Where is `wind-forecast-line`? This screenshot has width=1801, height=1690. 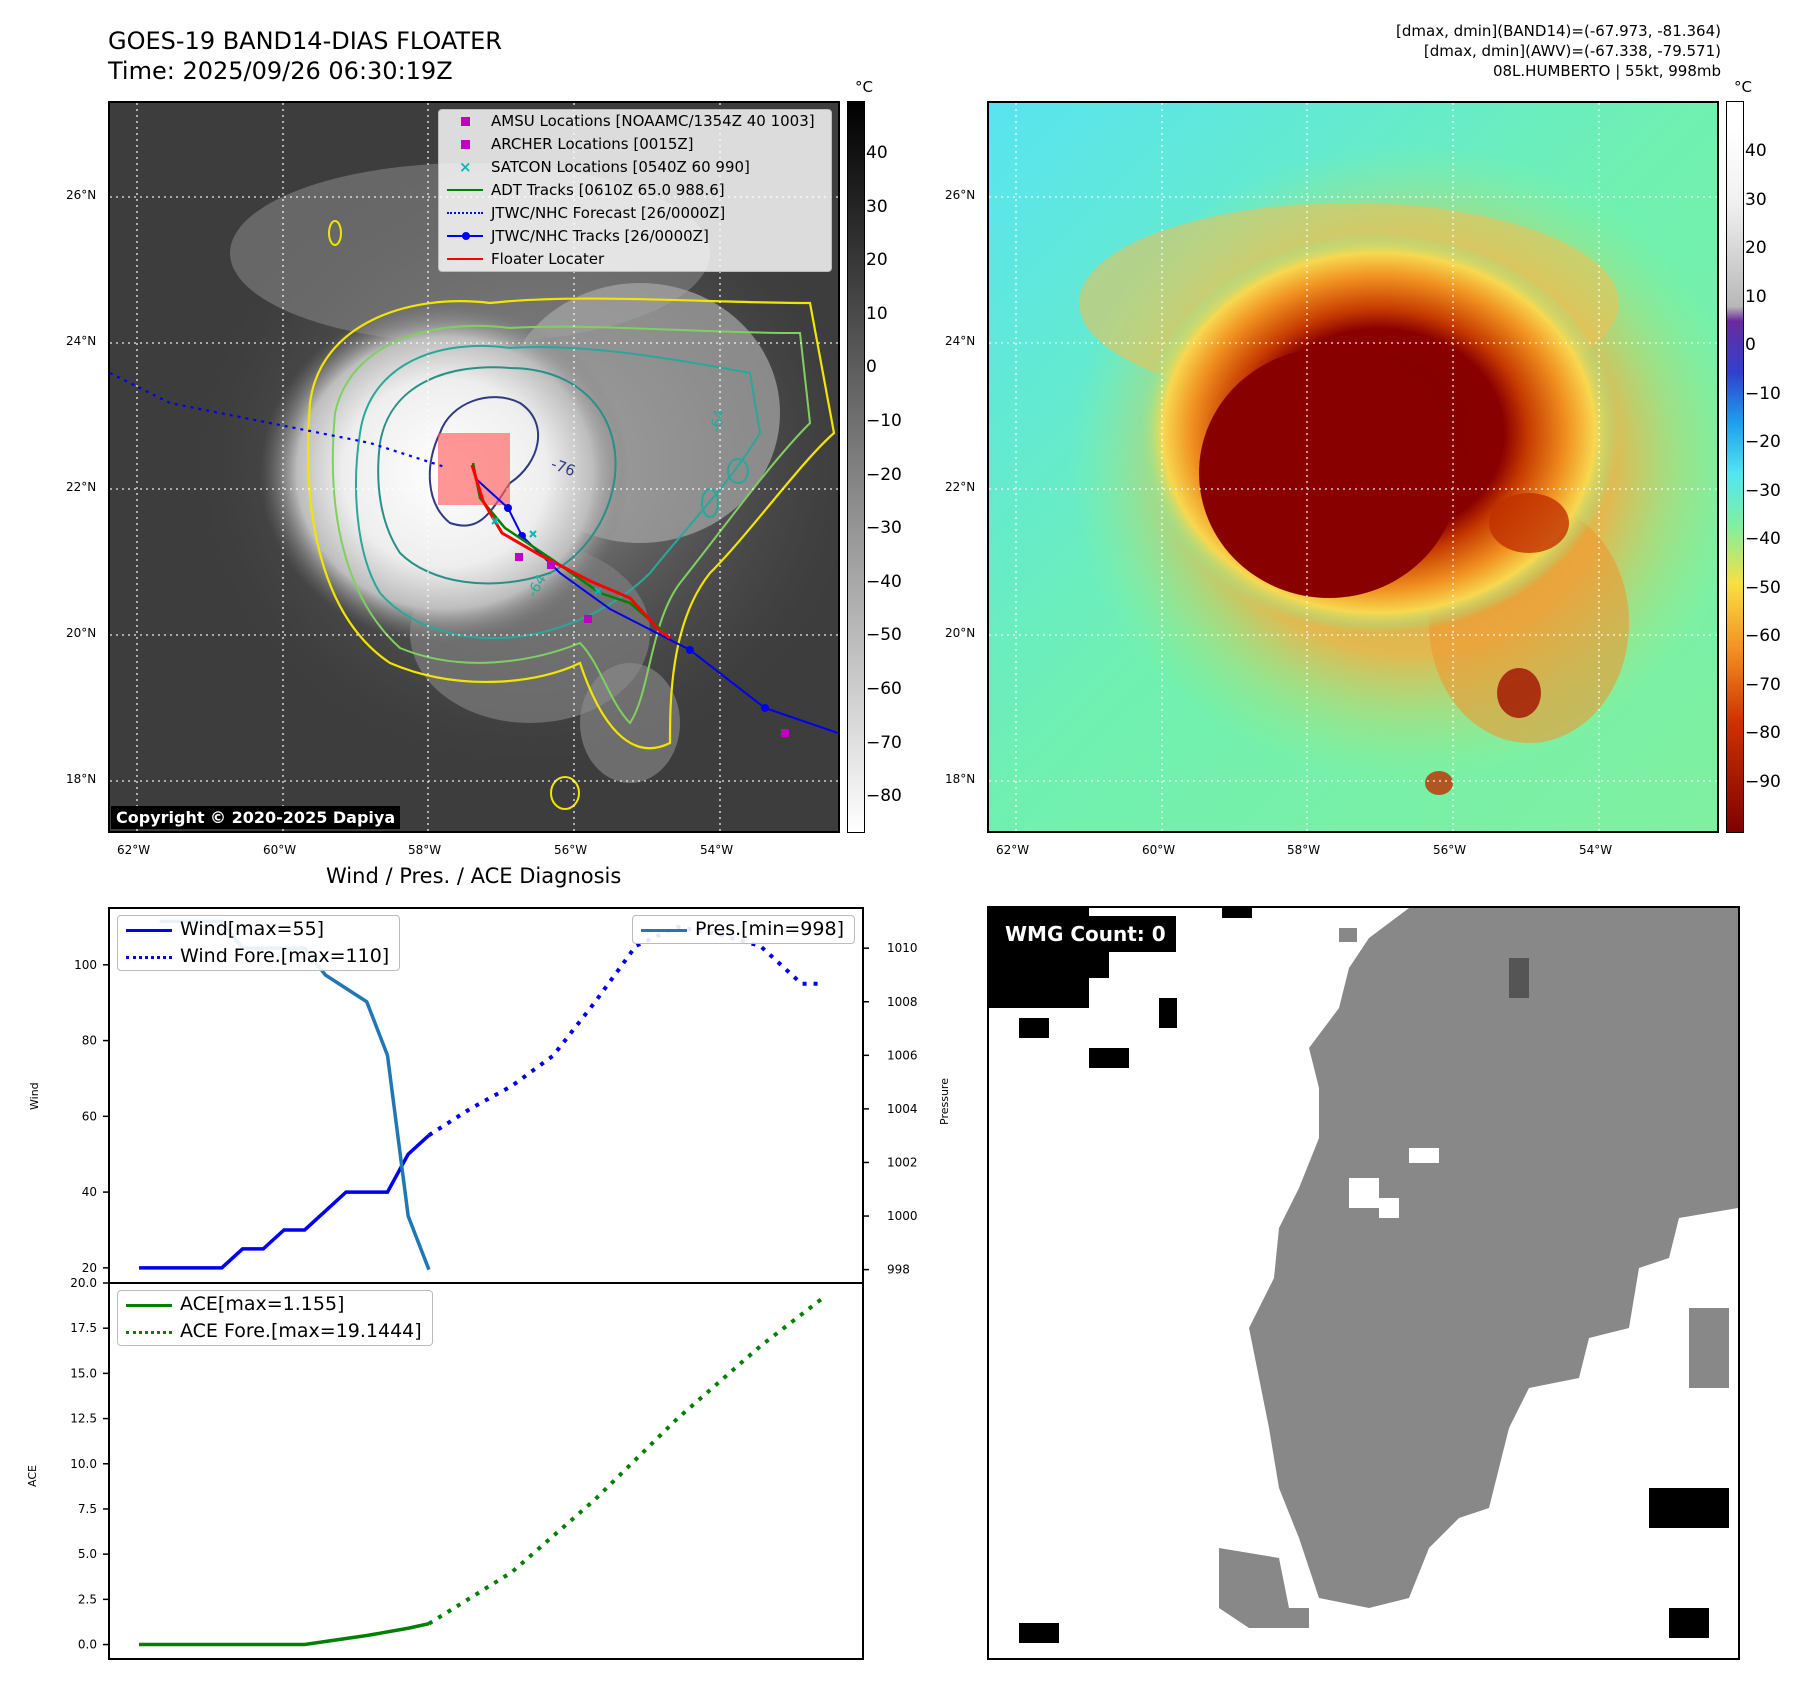 wind-forecast-line is located at coordinates (625, 1030).